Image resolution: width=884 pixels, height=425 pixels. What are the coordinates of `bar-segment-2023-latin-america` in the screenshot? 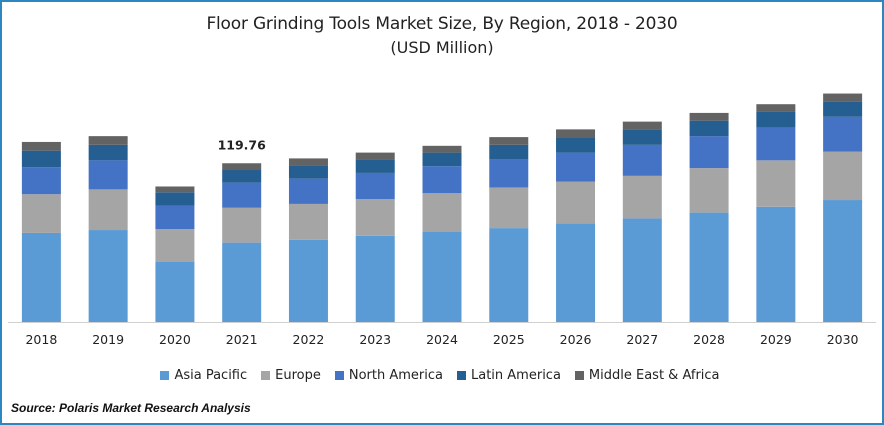 It's located at (375, 166).